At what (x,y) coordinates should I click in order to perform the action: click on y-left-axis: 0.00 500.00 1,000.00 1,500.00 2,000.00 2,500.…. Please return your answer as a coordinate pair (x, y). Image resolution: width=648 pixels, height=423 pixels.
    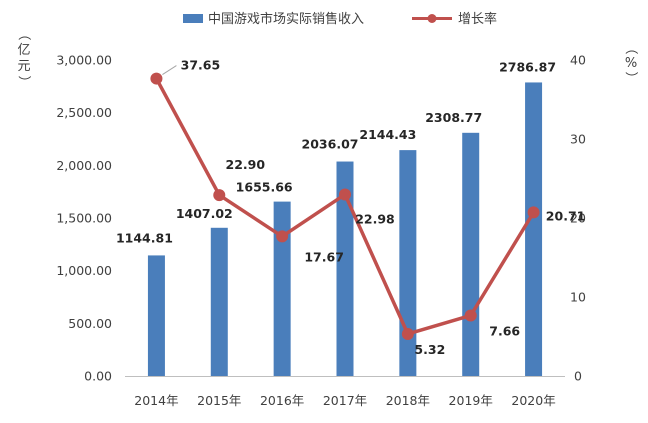
    Looking at the image, I should click on (84, 218).